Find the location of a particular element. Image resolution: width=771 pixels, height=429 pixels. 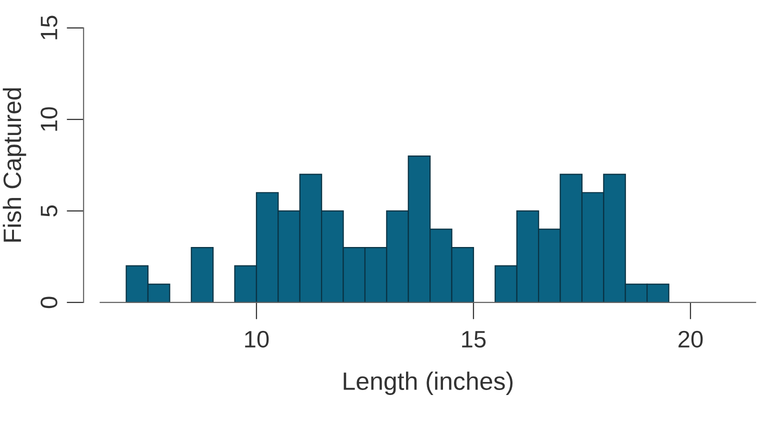

x-tick-label: 15 is located at coordinates (474, 339).